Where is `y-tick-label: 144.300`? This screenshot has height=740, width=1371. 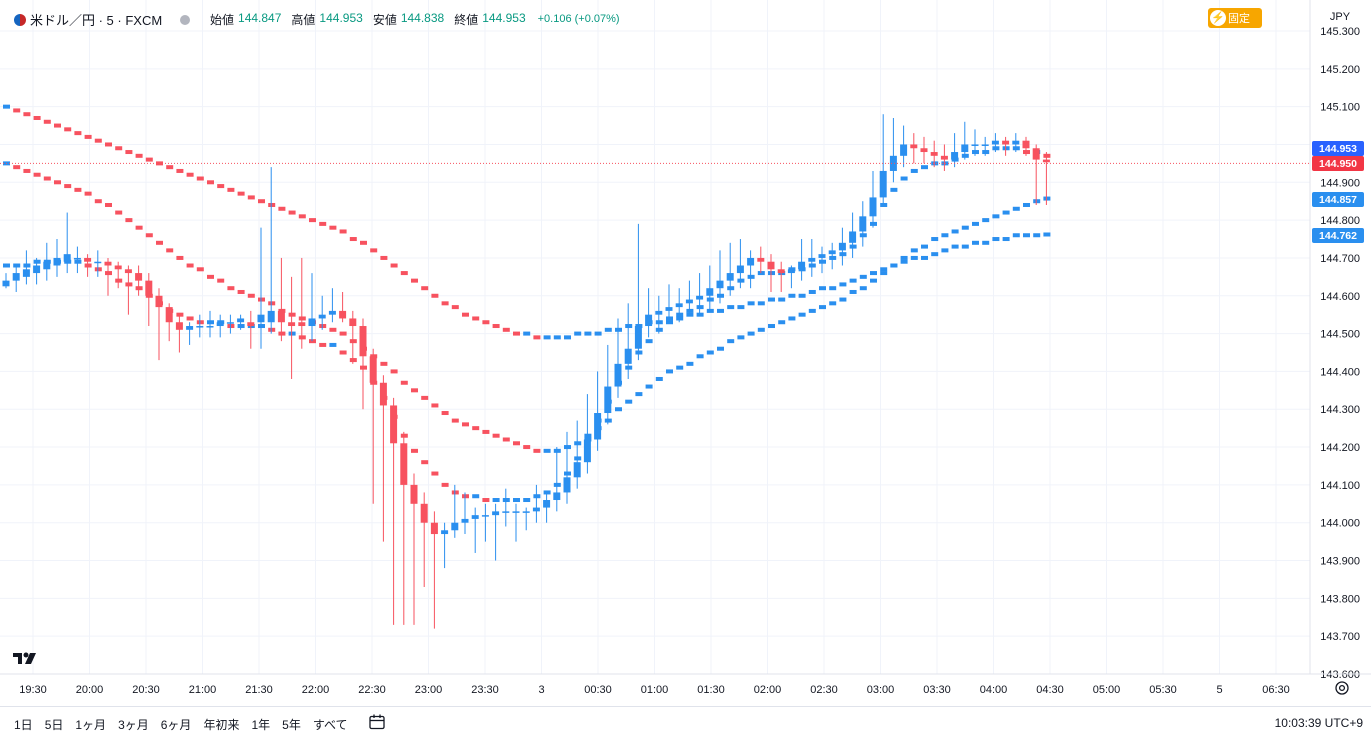 y-tick-label: 144.300 is located at coordinates (1340, 410).